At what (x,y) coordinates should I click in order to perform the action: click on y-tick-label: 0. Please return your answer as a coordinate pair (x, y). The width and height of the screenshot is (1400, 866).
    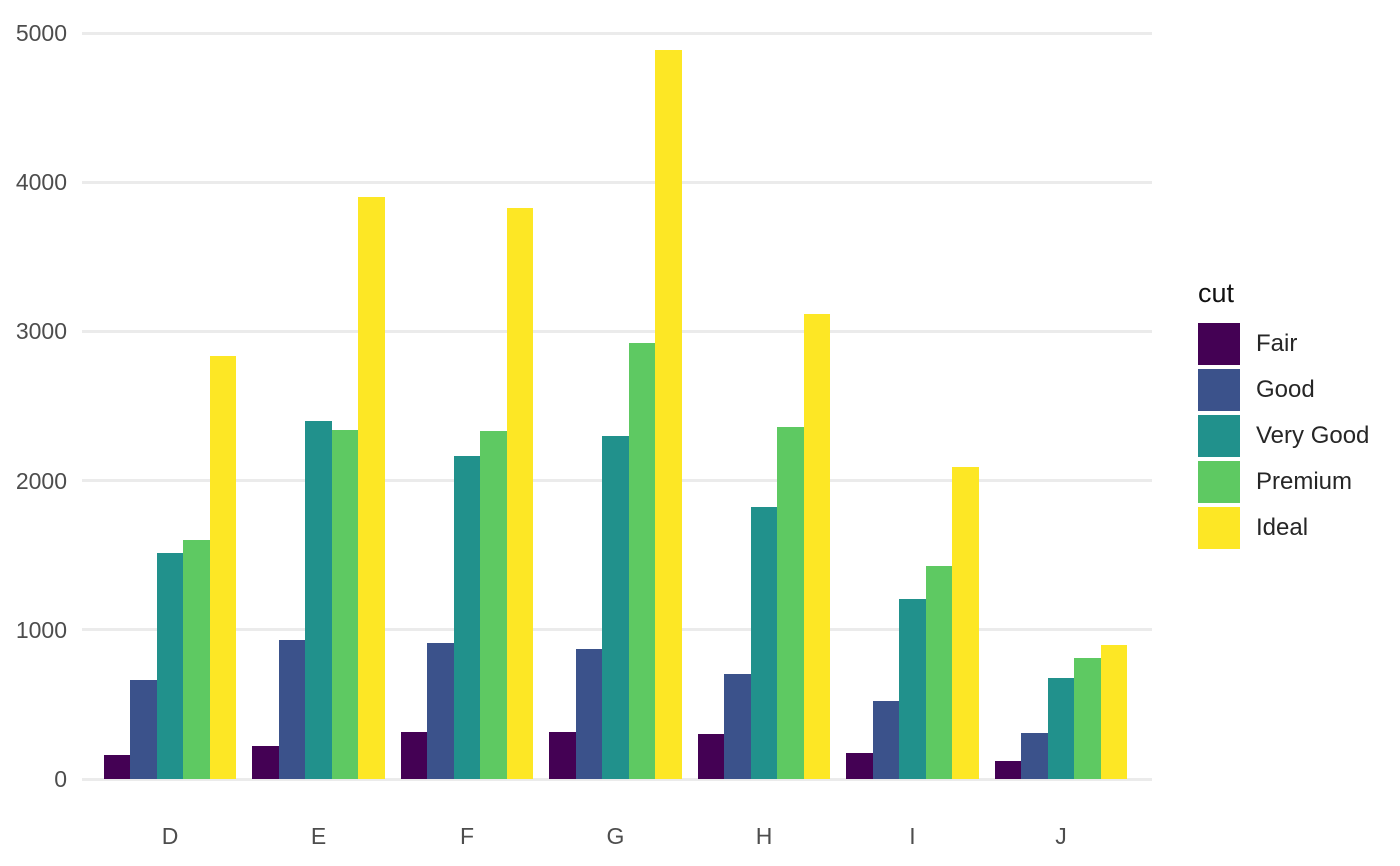
    Looking at the image, I should click on (60, 779).